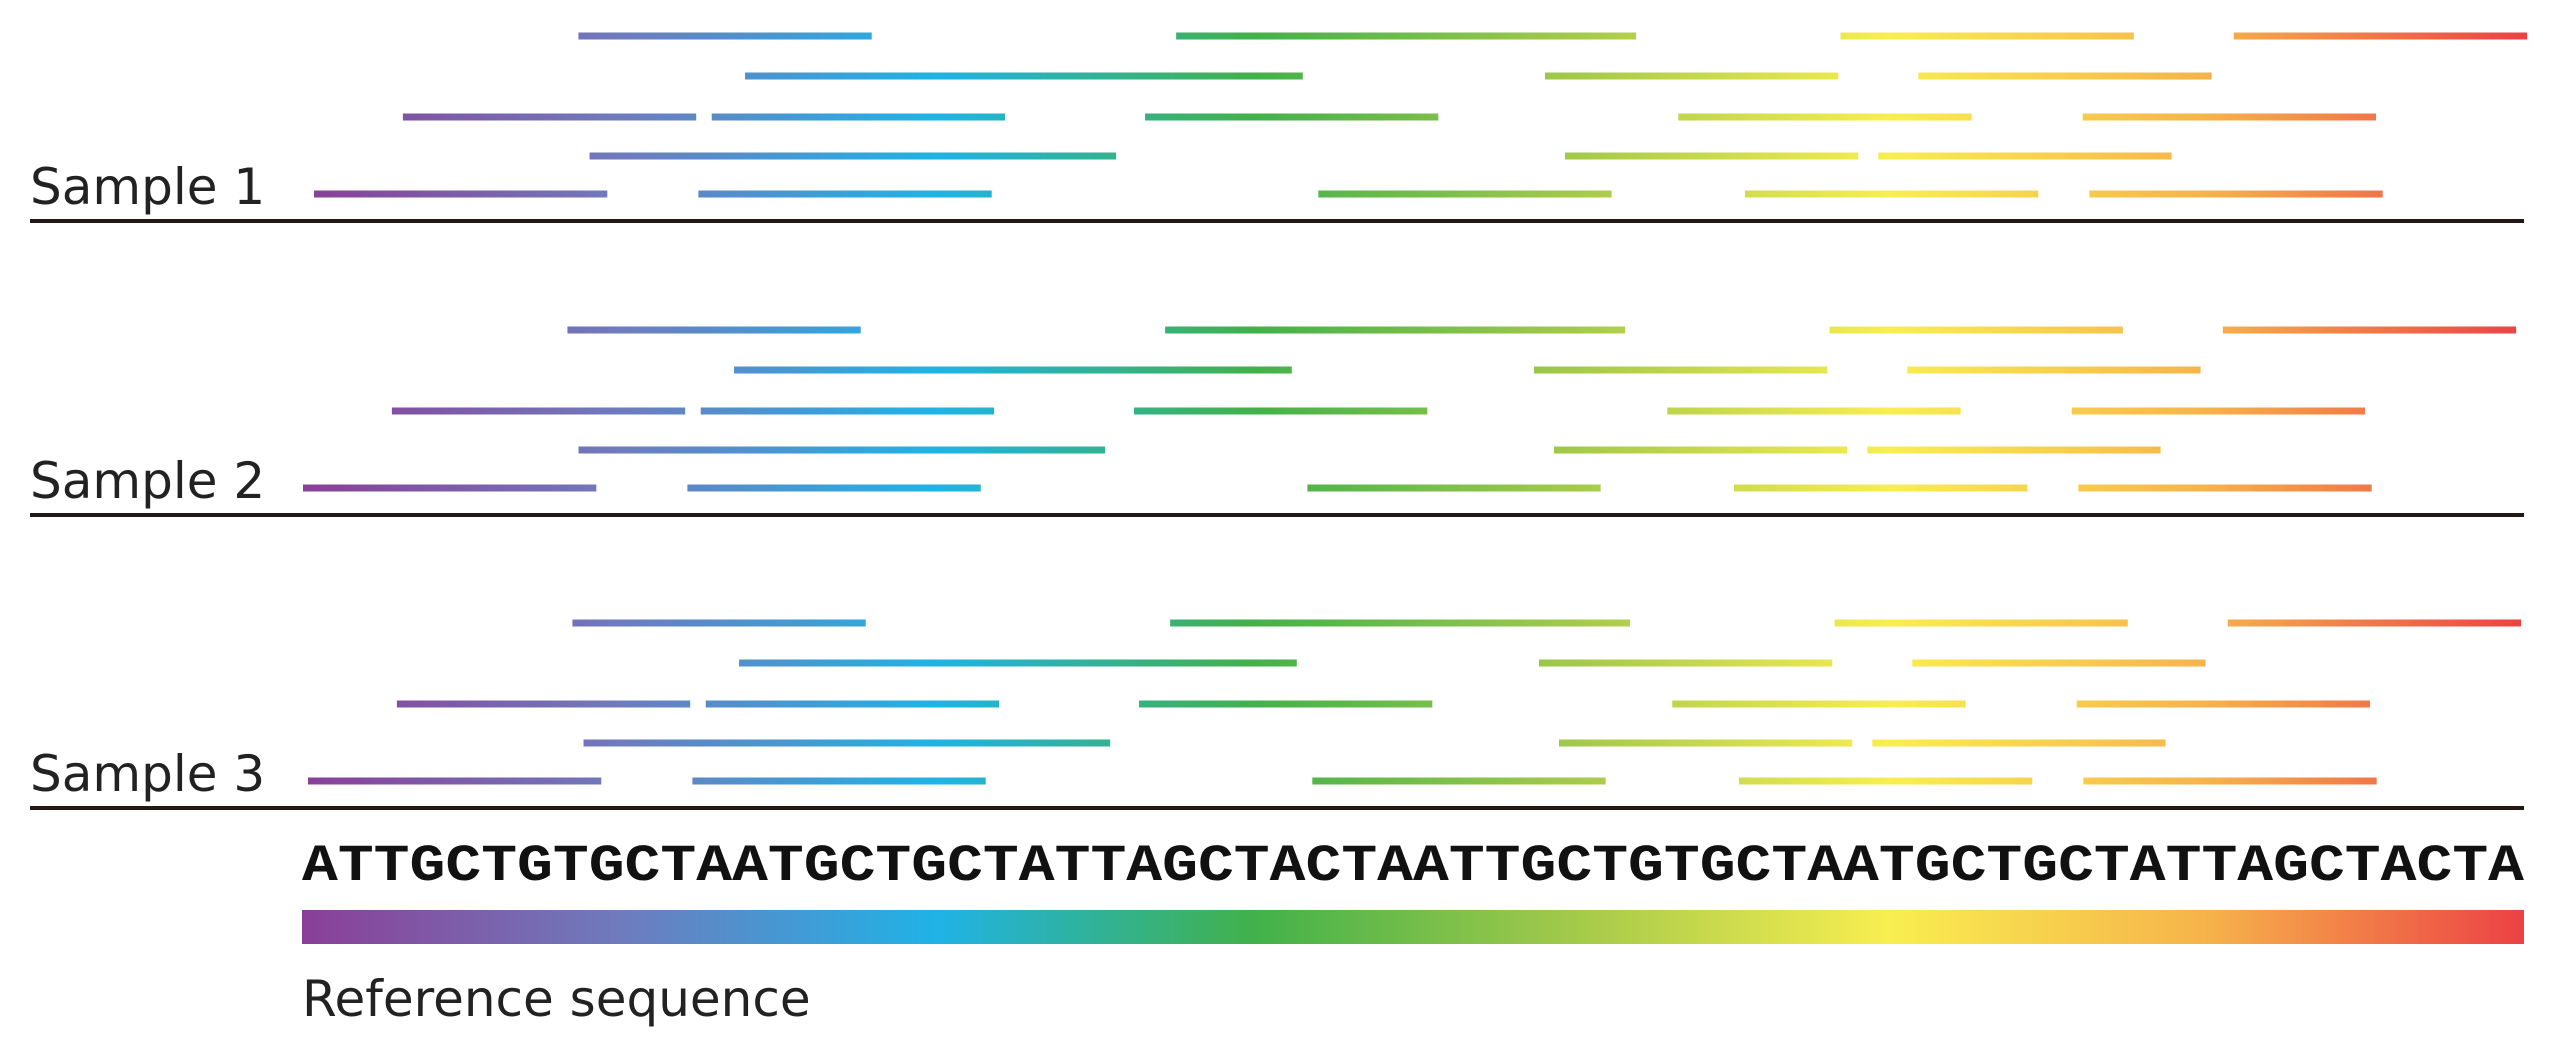 This screenshot has width=2549, height=1057. Describe the element at coordinates (147, 774) in the screenshot. I see `sample-label: Sample 3` at that location.